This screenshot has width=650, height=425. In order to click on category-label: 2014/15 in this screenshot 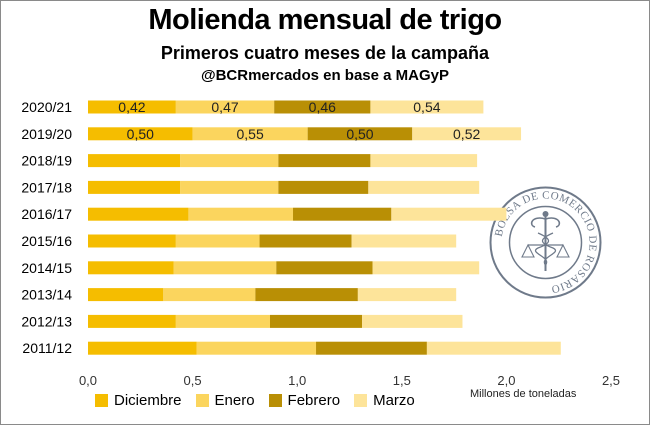, I will do `click(46, 268)`.